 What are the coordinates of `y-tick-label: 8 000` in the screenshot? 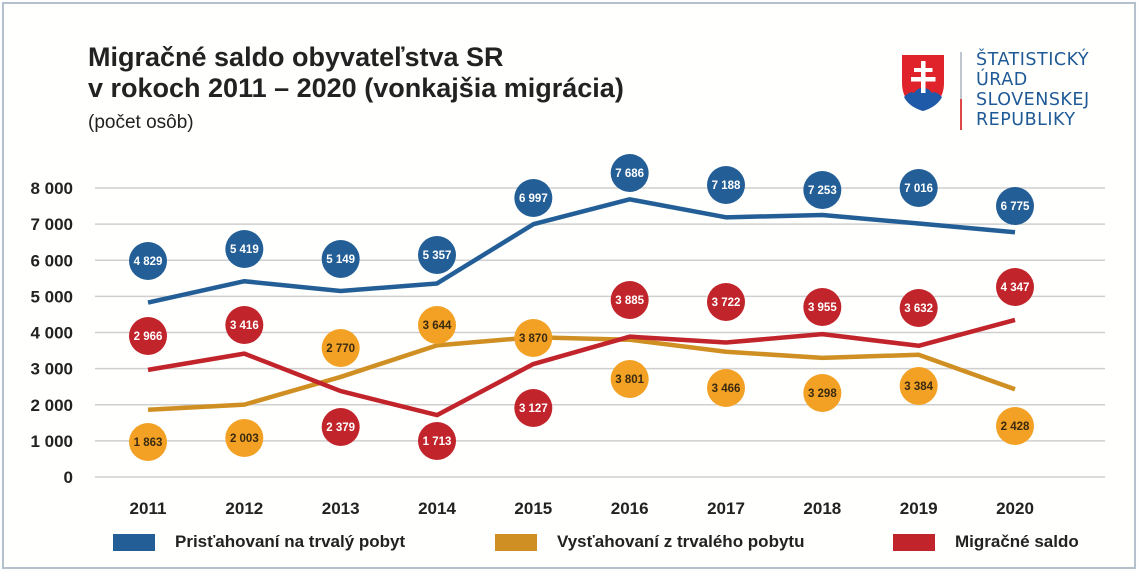 It's located at (51, 188).